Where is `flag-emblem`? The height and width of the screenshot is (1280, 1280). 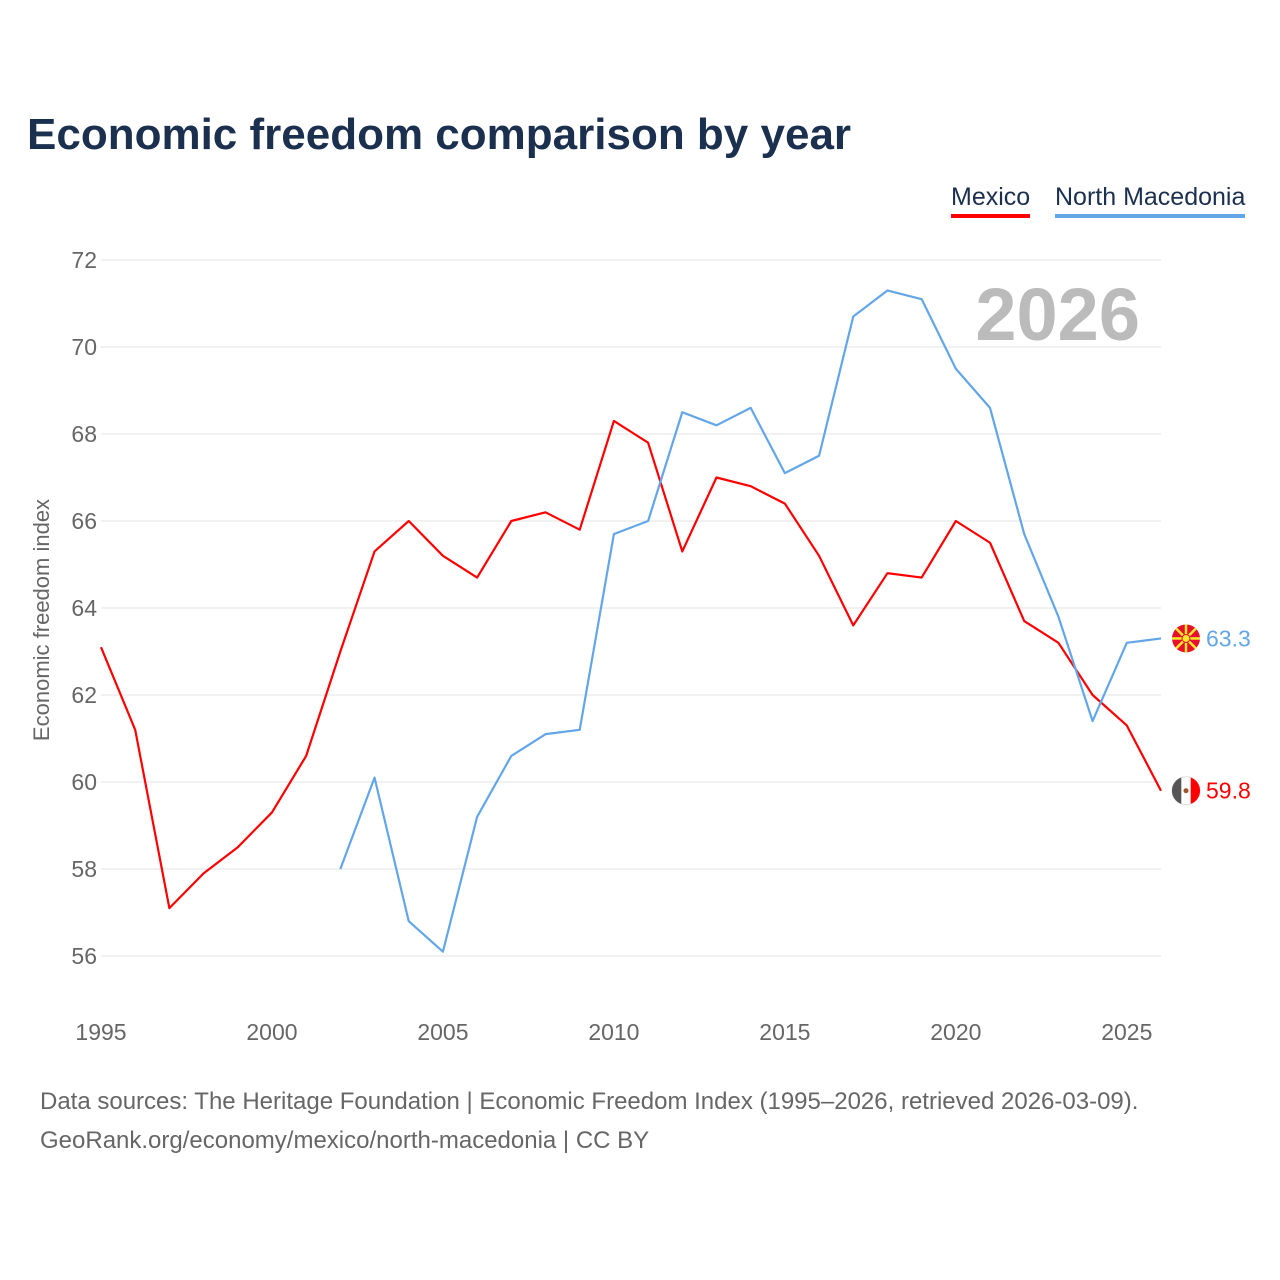
flag-emblem is located at coordinates (1186, 791).